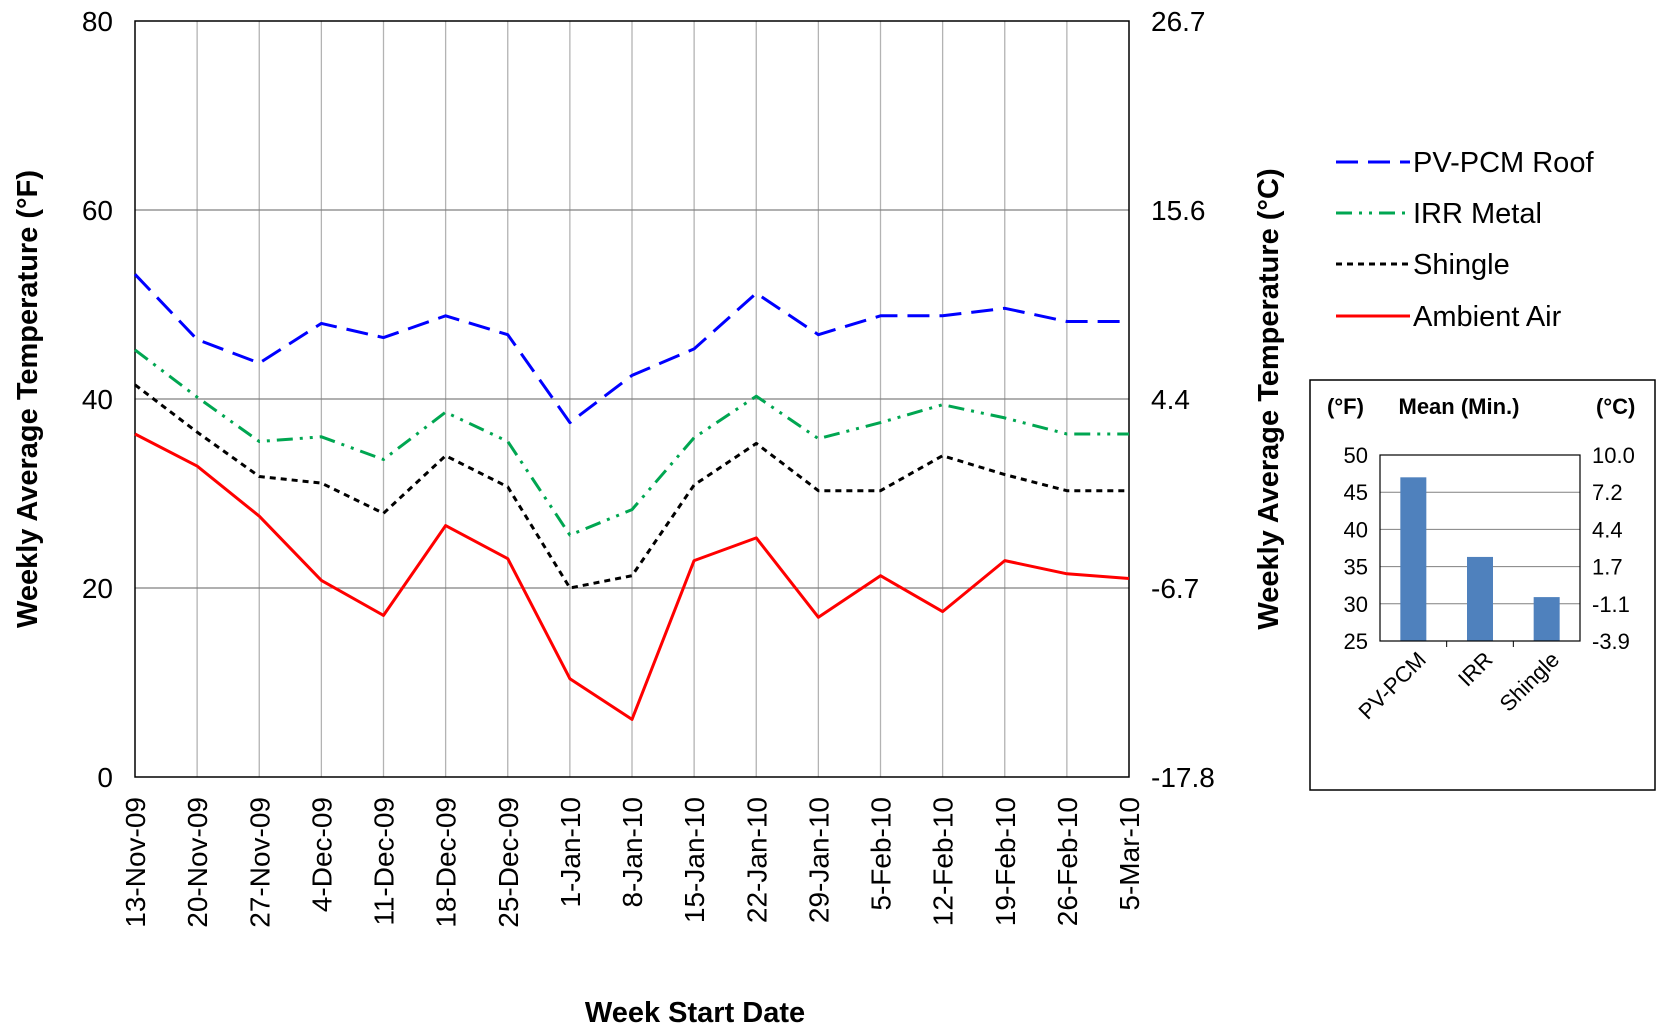 Image resolution: width=1663 pixels, height=1036 pixels. What do you see at coordinates (508, 862) in the screenshot?
I see `x-tick-label: 25-Dec-09` at bounding box center [508, 862].